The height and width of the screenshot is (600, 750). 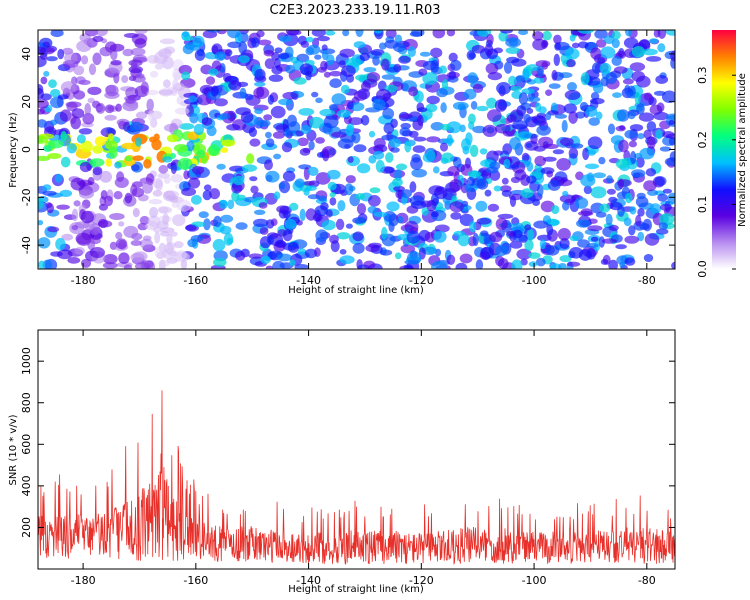 What do you see at coordinates (26, 149) in the screenshot?
I see `heatmap-y-tick-label: 0` at bounding box center [26, 149].